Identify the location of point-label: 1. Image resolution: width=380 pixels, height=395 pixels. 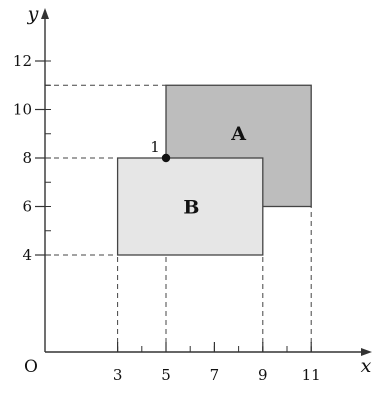
(155, 147).